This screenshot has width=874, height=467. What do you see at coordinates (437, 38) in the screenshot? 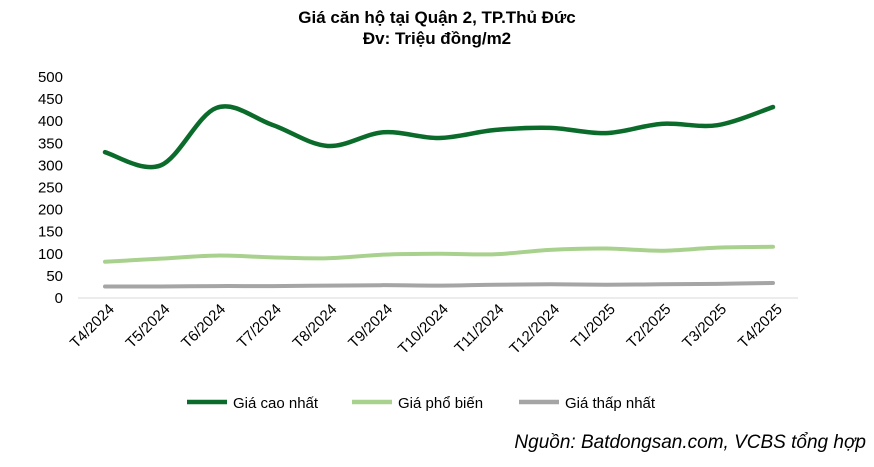
I see `chart-subtitle: Đv: Triệu đồng/m2` at bounding box center [437, 38].